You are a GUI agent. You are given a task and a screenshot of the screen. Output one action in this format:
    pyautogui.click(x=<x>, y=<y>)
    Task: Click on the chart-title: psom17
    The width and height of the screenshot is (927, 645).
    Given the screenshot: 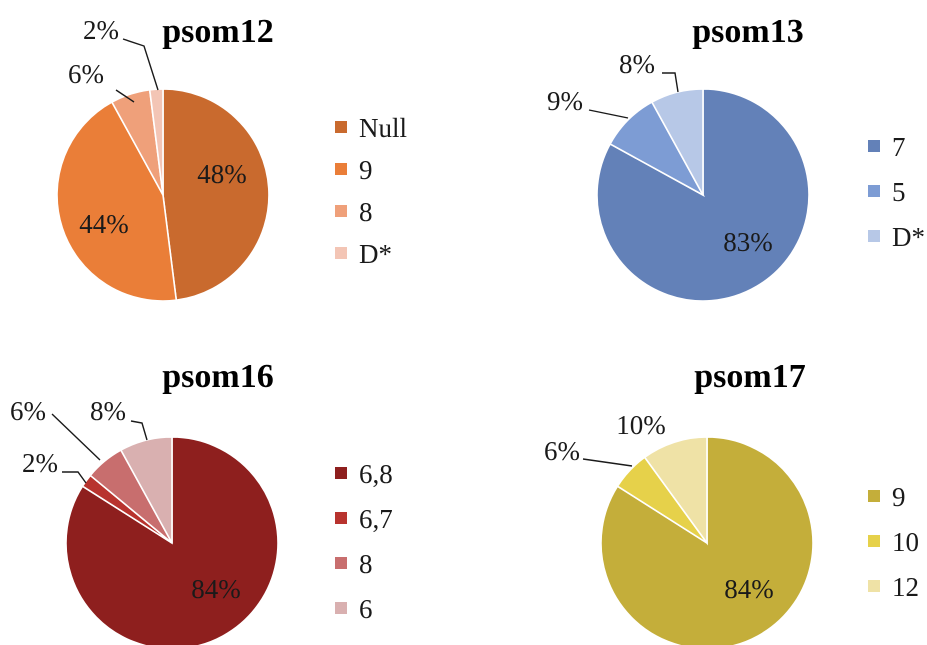 What is the action you would take?
    pyautogui.click(x=749, y=376)
    